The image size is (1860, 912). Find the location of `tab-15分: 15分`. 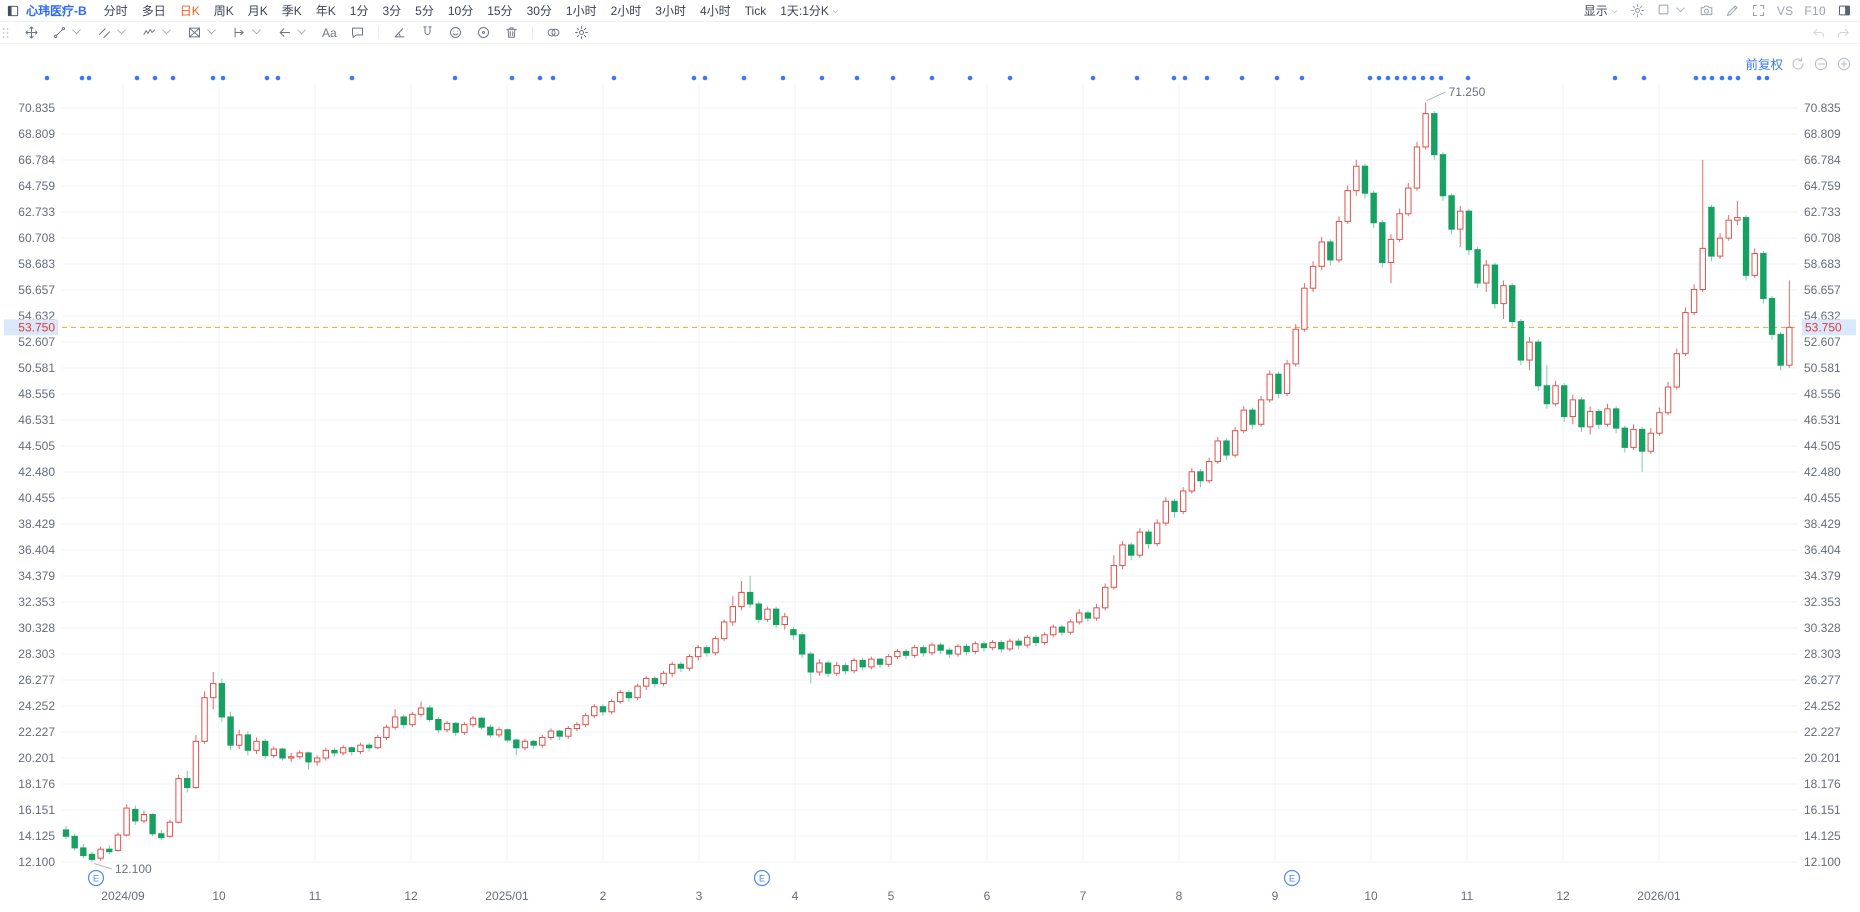

tab-15分: 15分 is located at coordinates (500, 11).